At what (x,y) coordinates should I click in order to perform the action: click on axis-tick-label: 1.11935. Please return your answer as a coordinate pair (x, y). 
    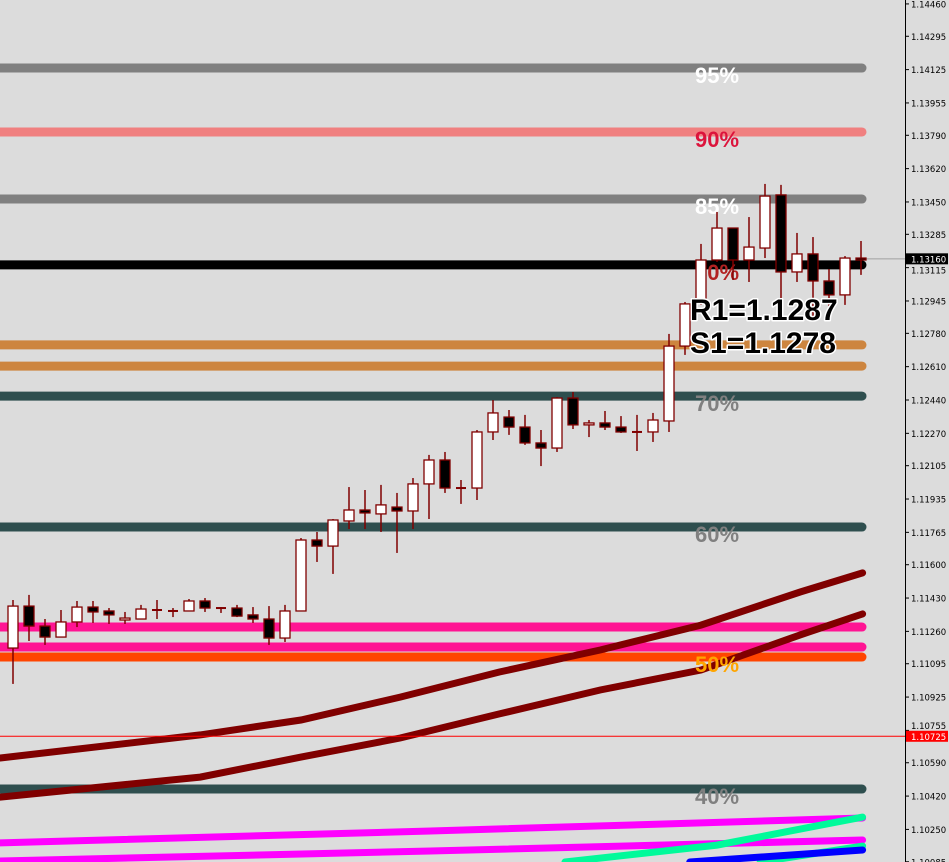
    Looking at the image, I should click on (928, 501).